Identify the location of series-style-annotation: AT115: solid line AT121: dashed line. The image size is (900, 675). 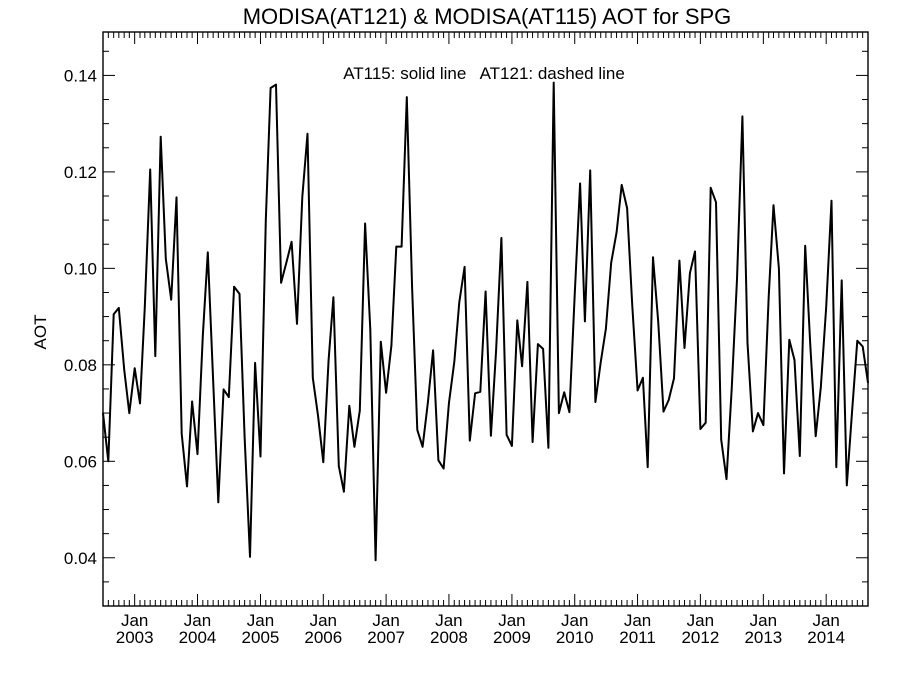
(484, 73).